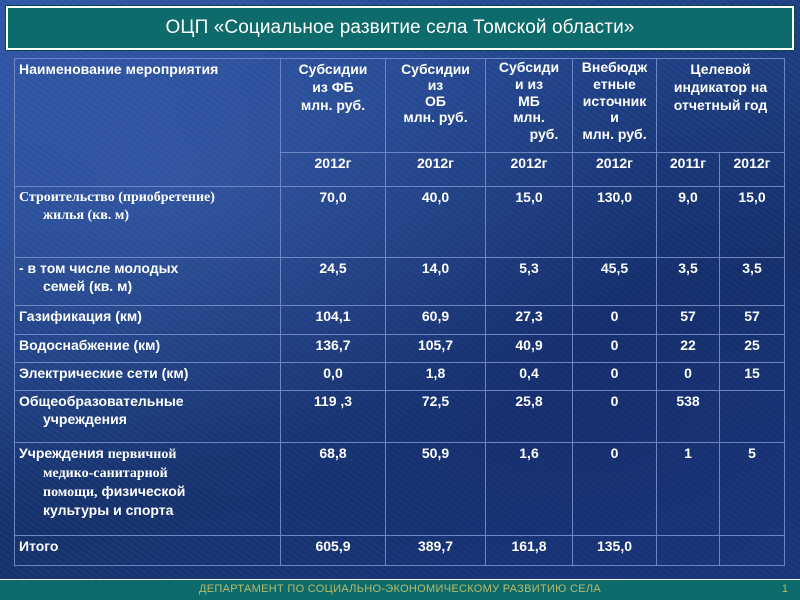 The height and width of the screenshot is (600, 800). I want to click on header-mb-subsidy: Субсиди и из МБ млн. руб., so click(529, 105).